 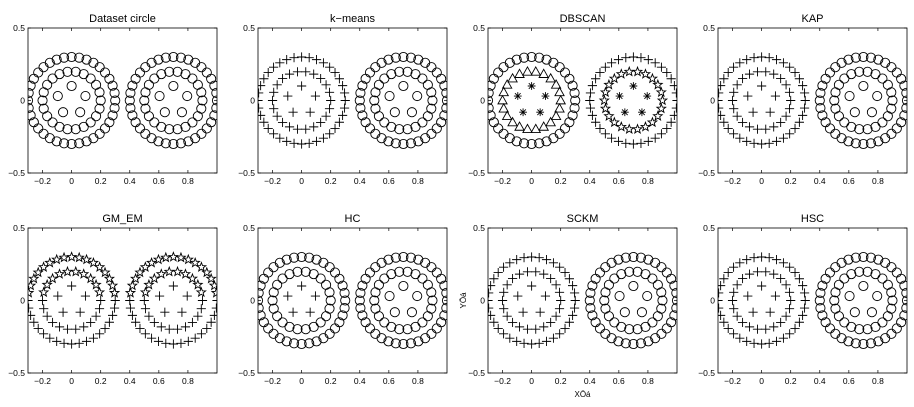 I want to click on x-tick-label: −0.2, so click(x=502, y=381).